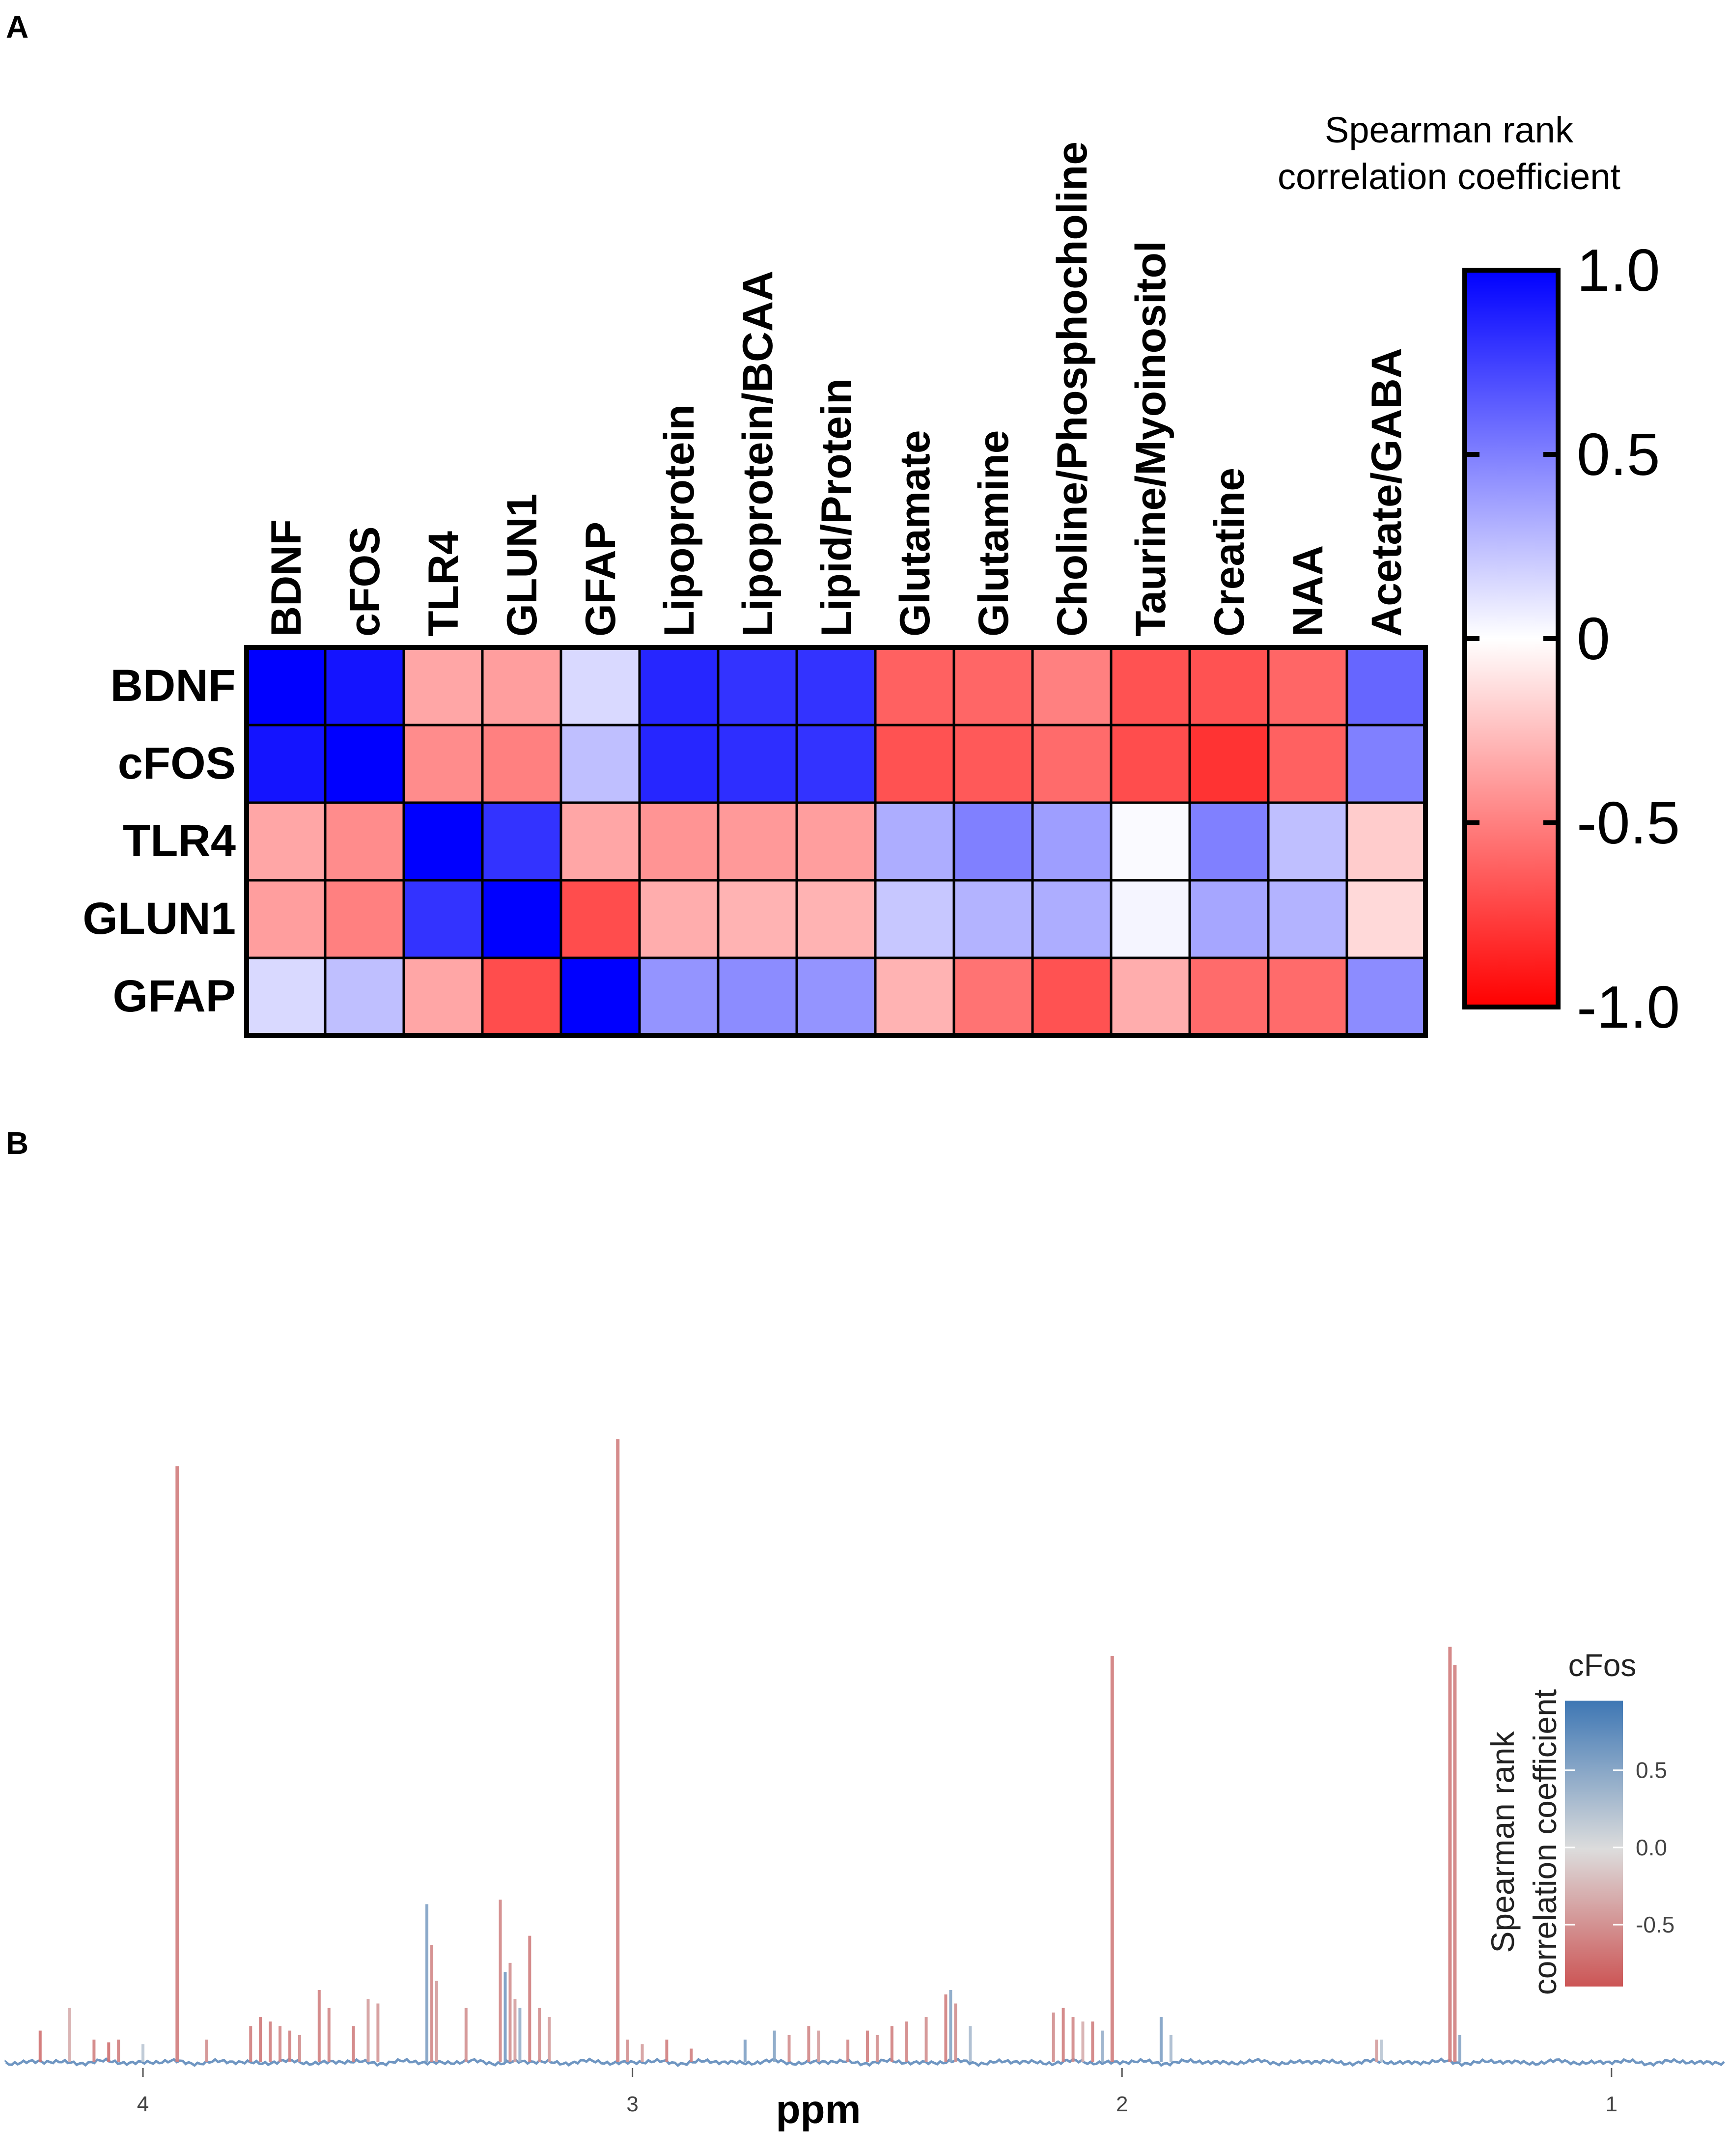 Image resolution: width=1730 pixels, height=2156 pixels. What do you see at coordinates (173, 686) in the screenshot?
I see `heatmap-row-label: BDNF` at bounding box center [173, 686].